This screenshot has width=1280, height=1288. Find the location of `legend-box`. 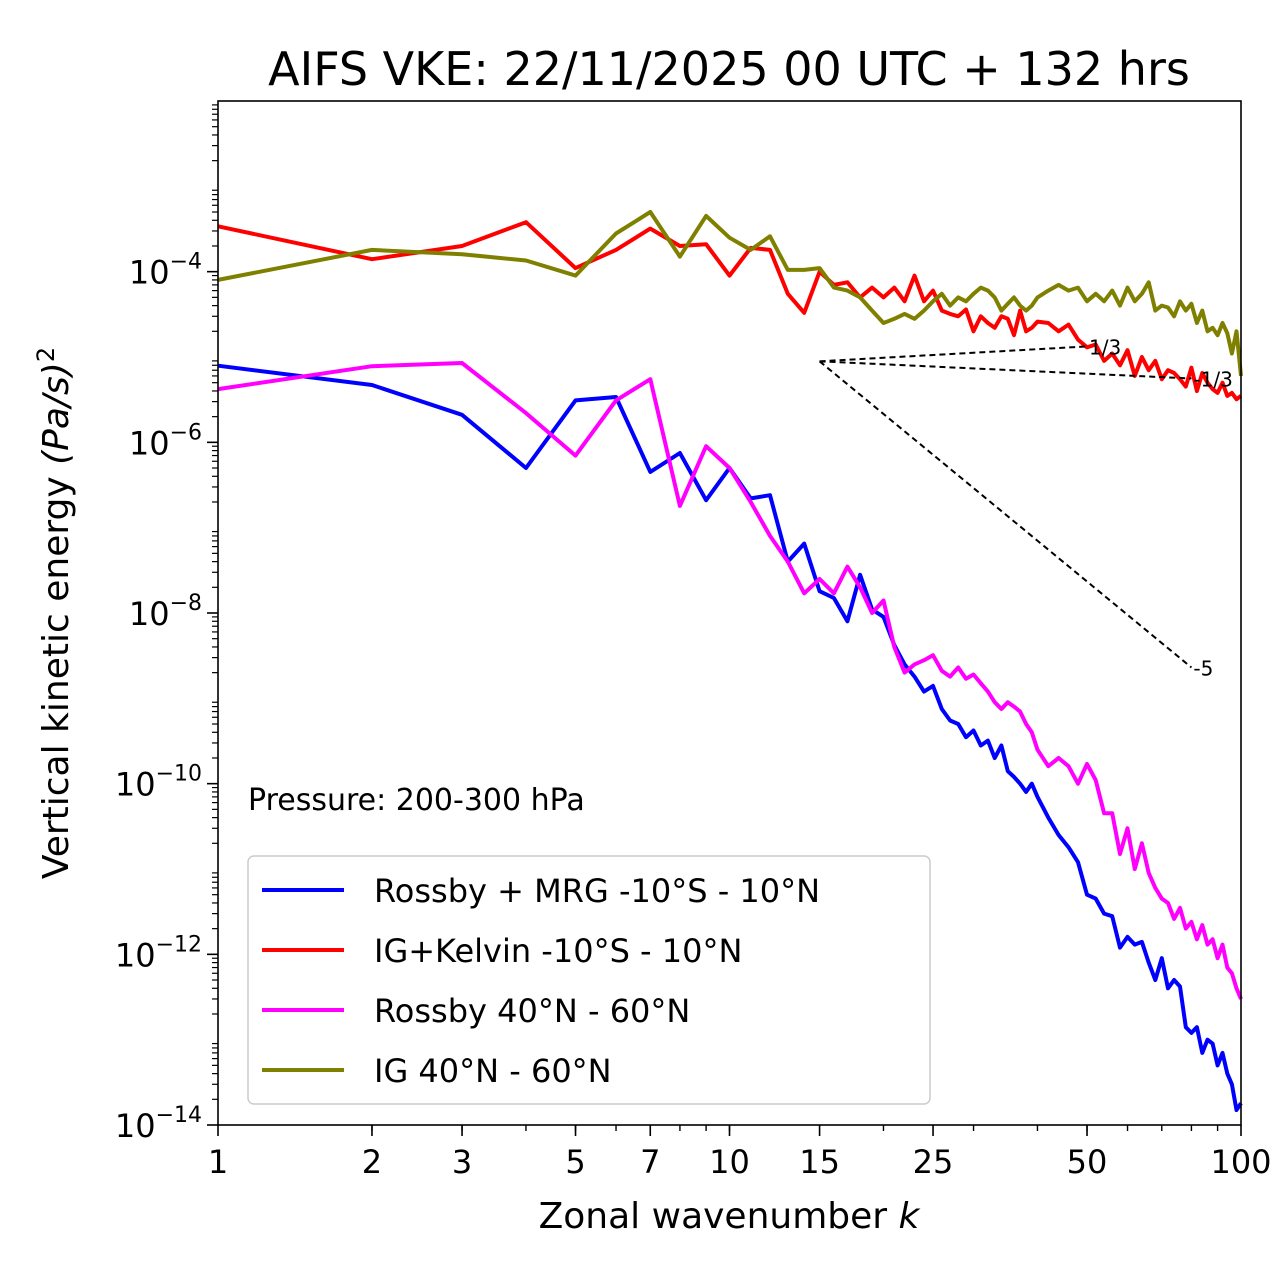

legend-box is located at coordinates (589, 980).